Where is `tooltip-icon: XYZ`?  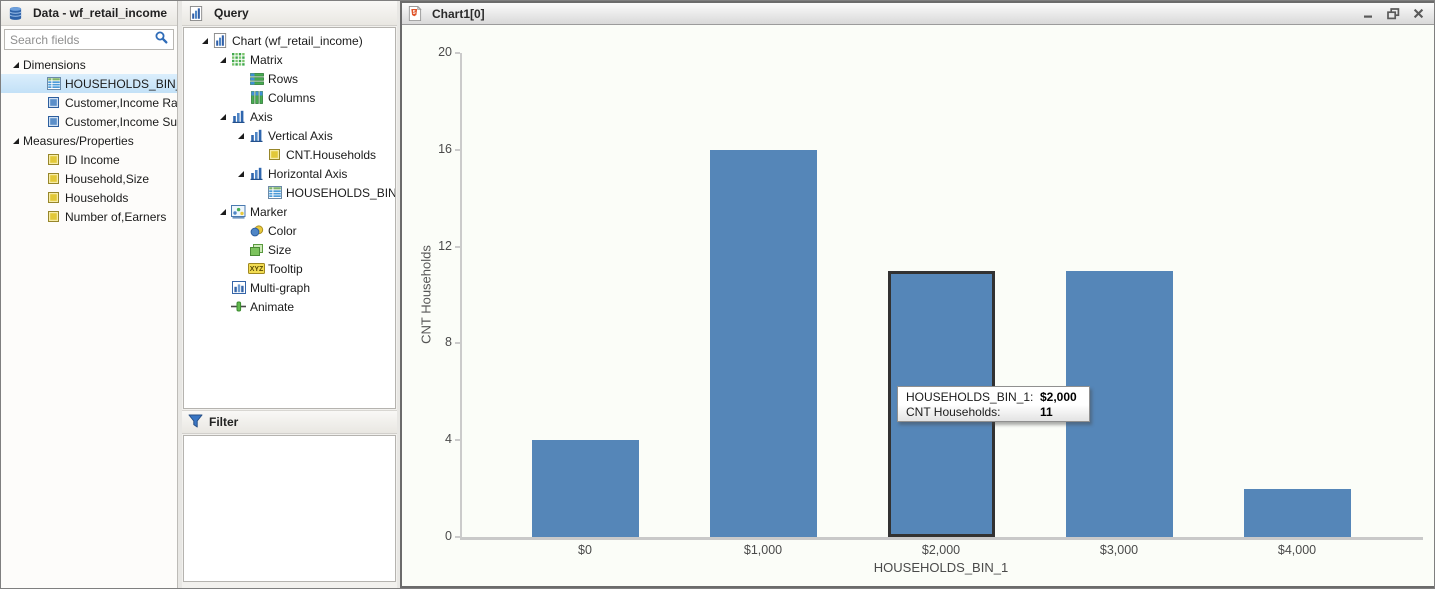 tooltip-icon: XYZ is located at coordinates (256, 268).